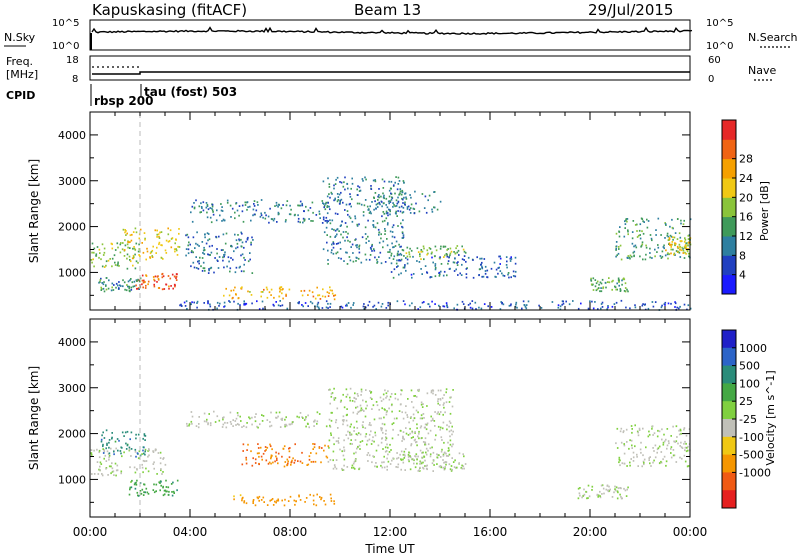 Image resolution: width=800 pixels, height=554 pixels. Describe the element at coordinates (729, 446) in the screenshot. I see `colorbar-swatch` at that location.